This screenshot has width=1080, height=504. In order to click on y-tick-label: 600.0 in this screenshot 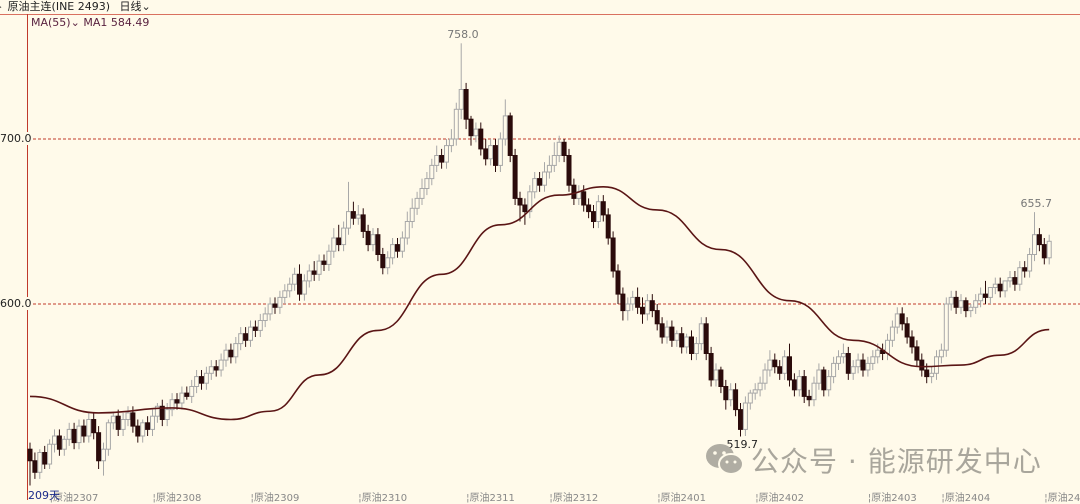, I will do `click(16, 303)`.